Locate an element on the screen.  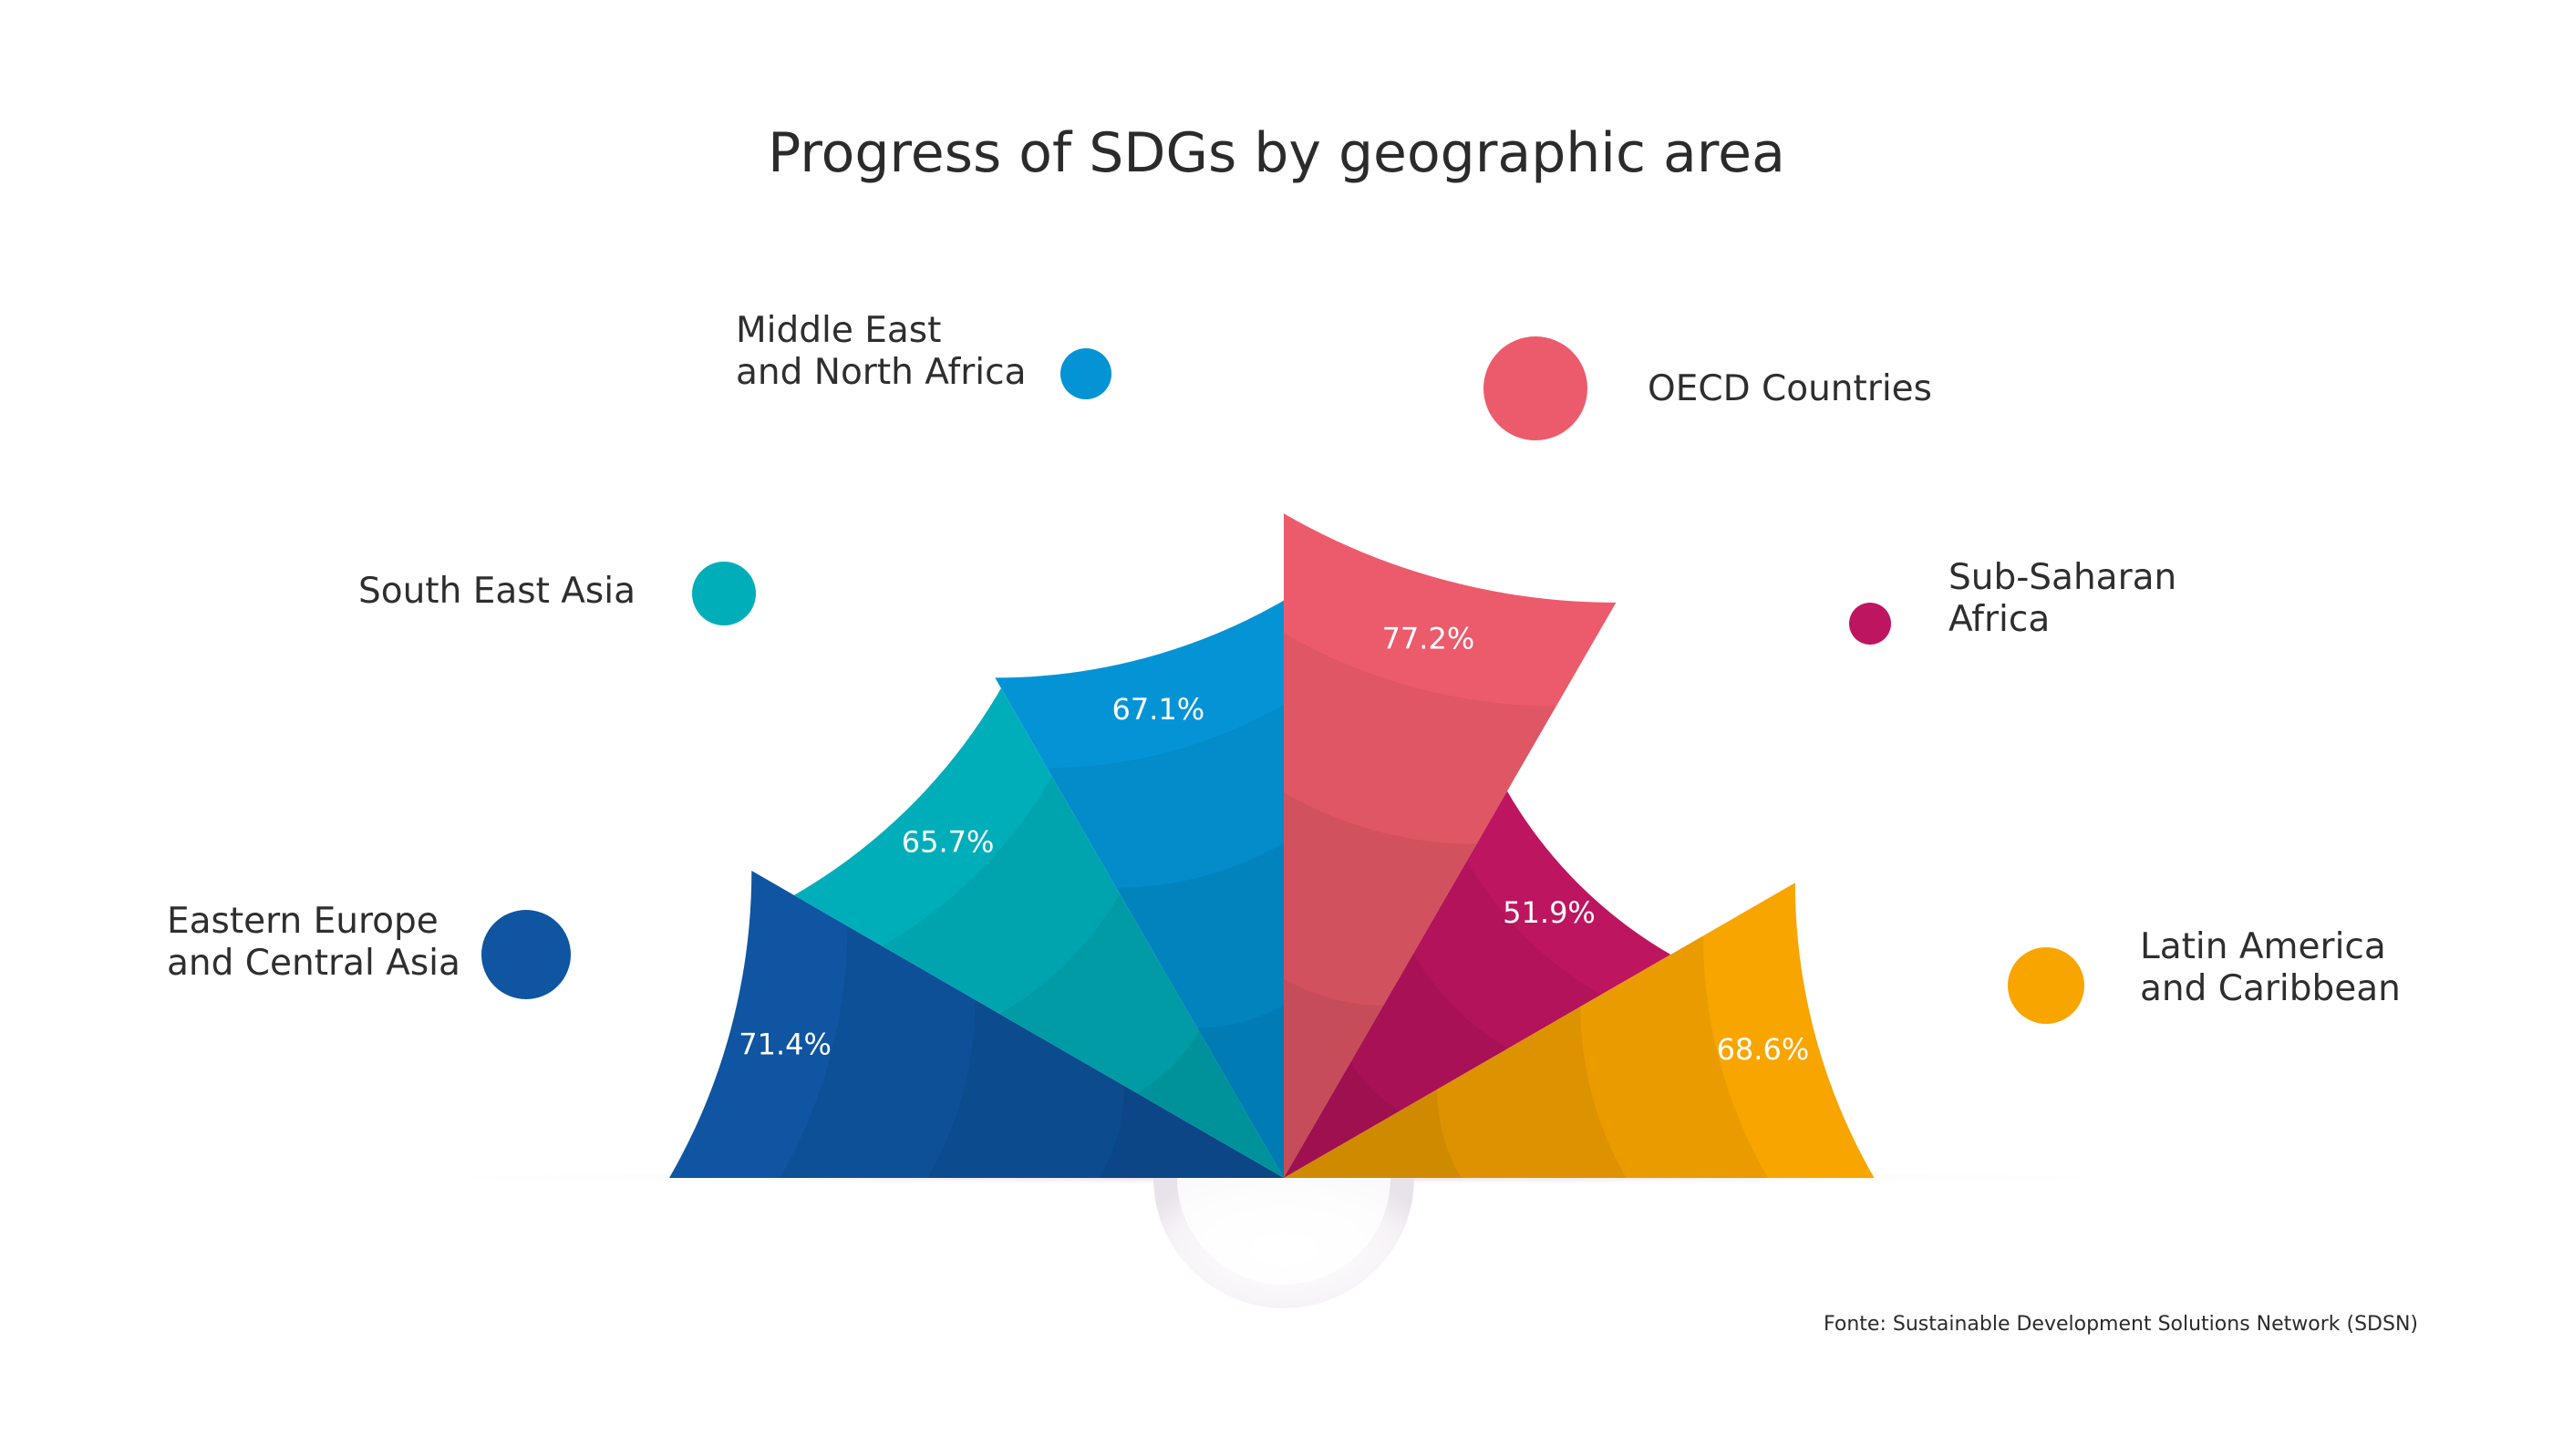
sector-sub-saharan-africa is located at coordinates (1477, 984).